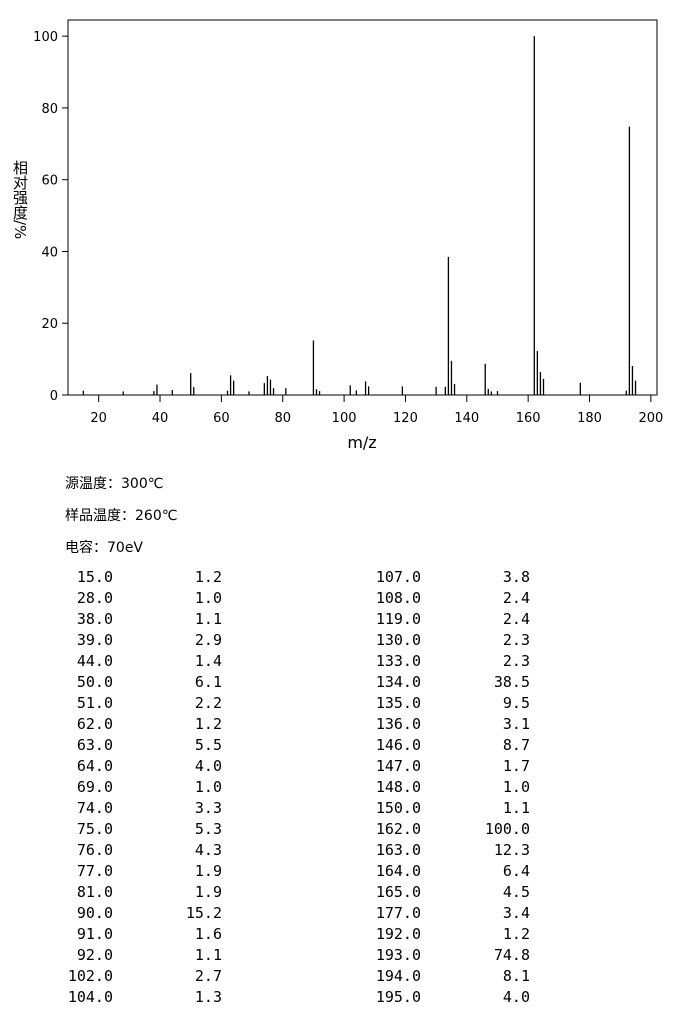 The image size is (680, 1024). What do you see at coordinates (95, 598) in the screenshot?
I see `mz-cell: 28.0` at bounding box center [95, 598].